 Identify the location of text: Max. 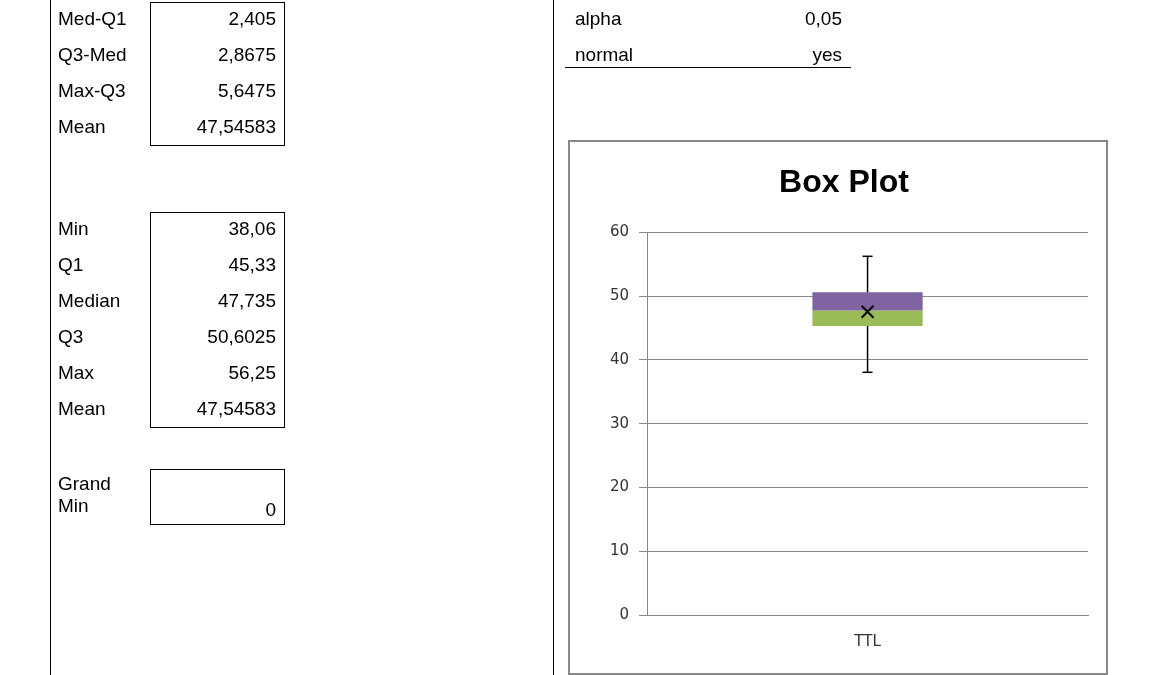
(76, 373).